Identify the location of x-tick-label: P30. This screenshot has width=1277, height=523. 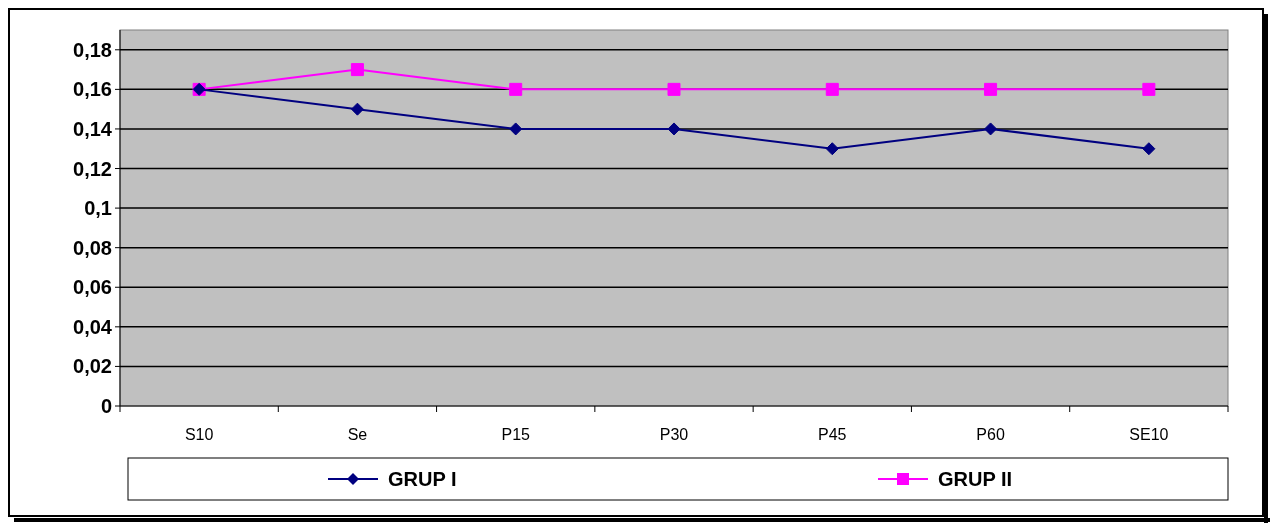
(674, 434).